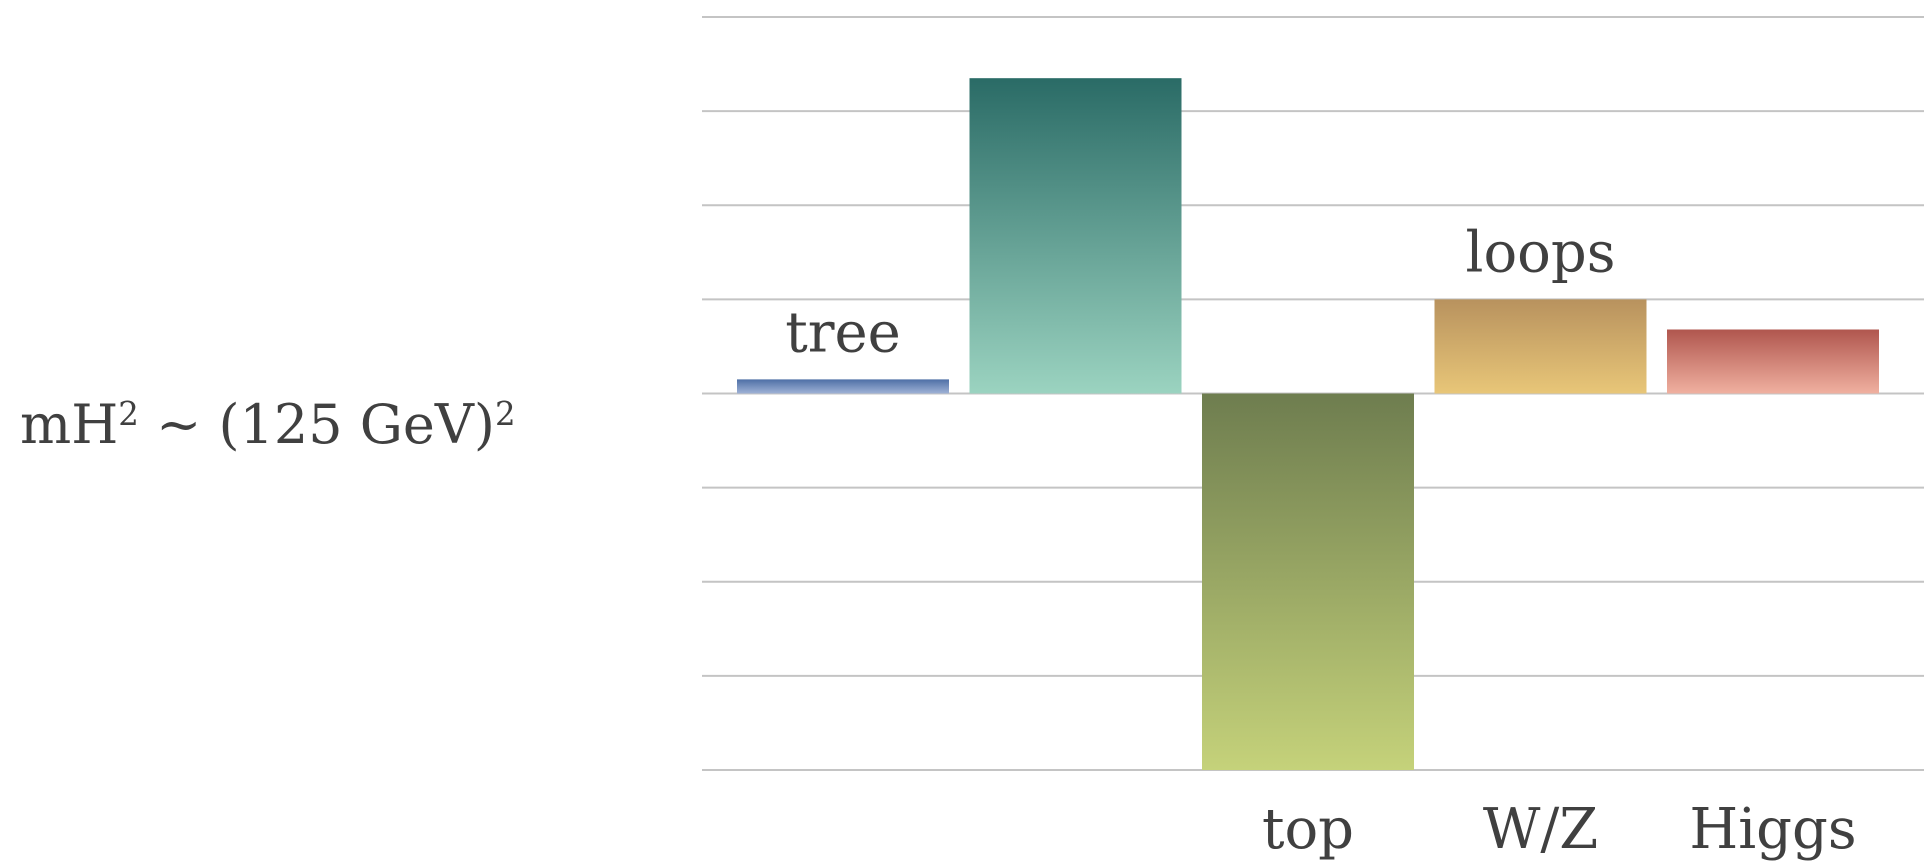  Describe the element at coordinates (843, 386) in the screenshot. I see `bar-tree` at that location.